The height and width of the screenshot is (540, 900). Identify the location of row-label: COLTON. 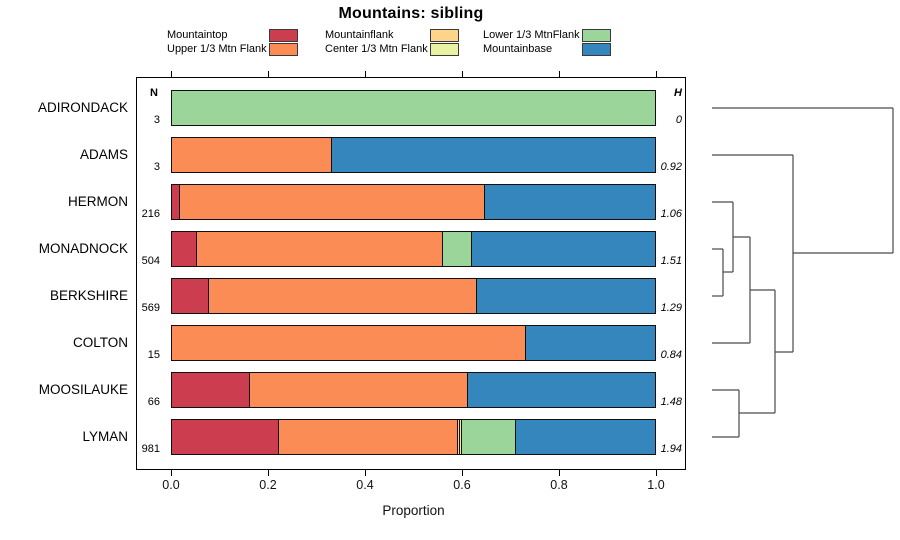
(100, 342).